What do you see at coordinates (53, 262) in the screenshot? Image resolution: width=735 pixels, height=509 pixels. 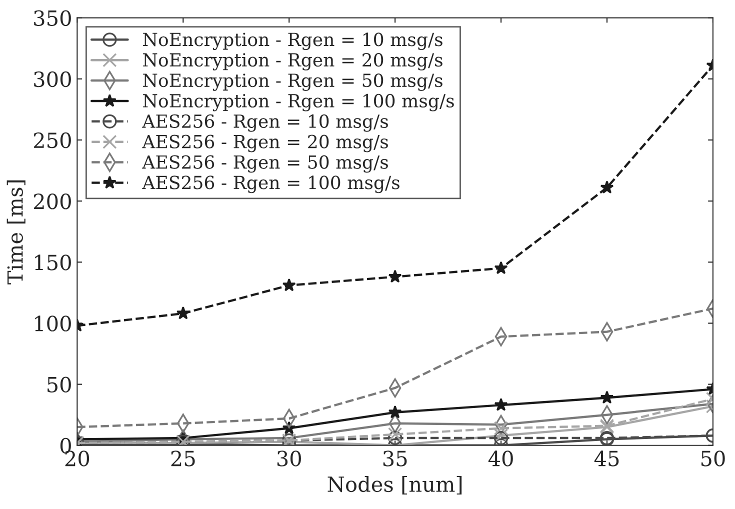 I see `y-tick-label: 150` at bounding box center [53, 262].